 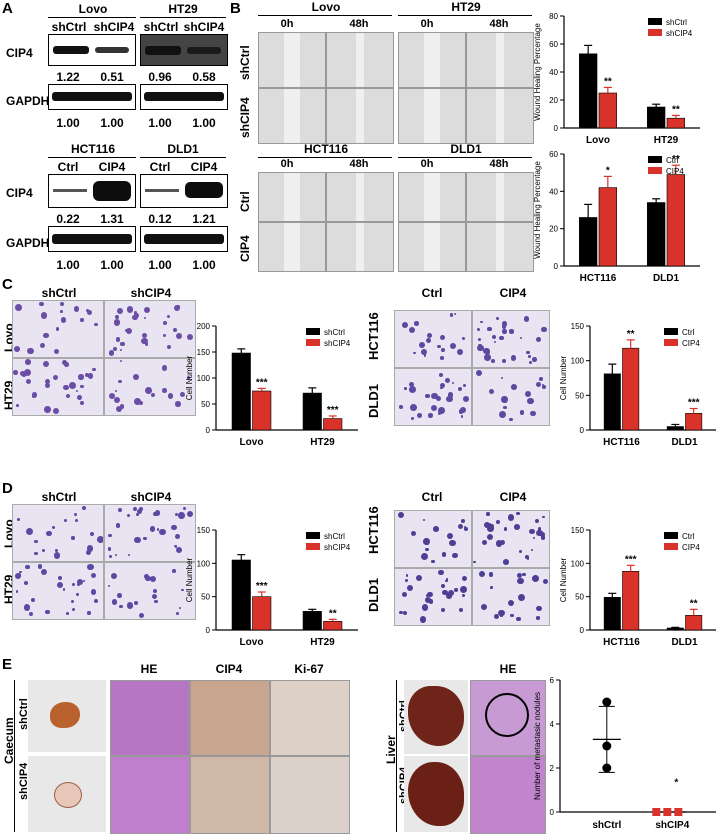 What do you see at coordinates (92, 191) in the screenshot?
I see `blot-cip4-hct116` at bounding box center [92, 191].